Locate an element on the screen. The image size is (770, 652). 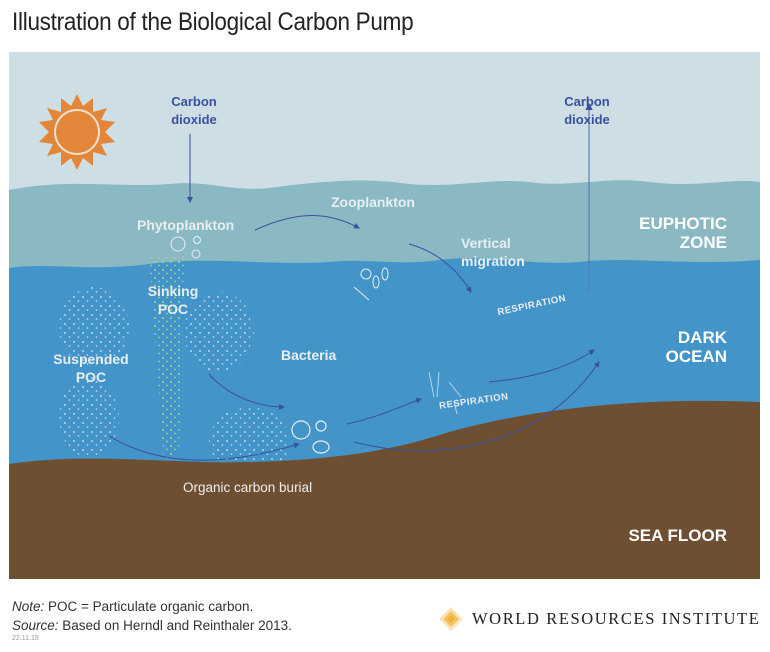
dark-ocean-label: DARK OCEAN is located at coordinates (696, 347).